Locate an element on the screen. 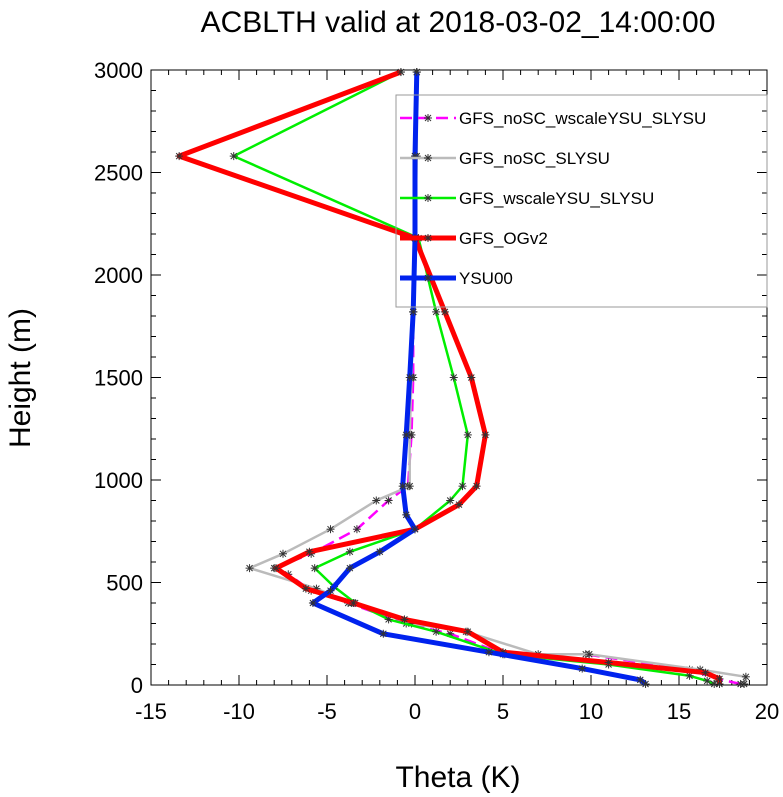 The image size is (783, 797). legend-label: YSU00 is located at coordinates (486, 278).